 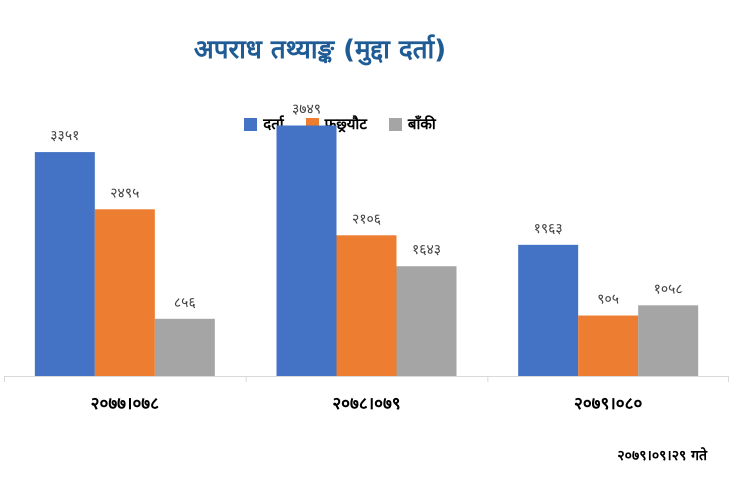 What do you see at coordinates (608, 404) in the screenshot?
I see `x-tick-label-2: २०७९।०८०` at bounding box center [608, 404].